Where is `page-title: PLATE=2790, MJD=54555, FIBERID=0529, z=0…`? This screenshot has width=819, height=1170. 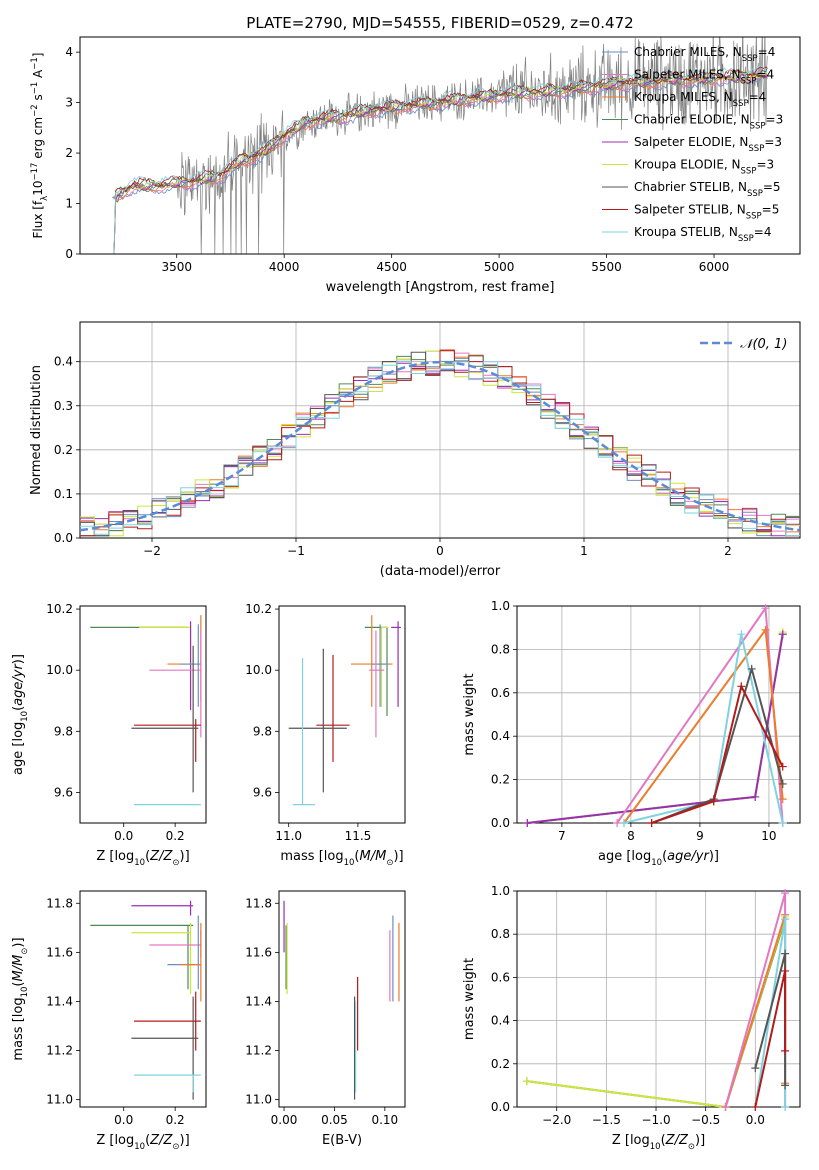
page-title: PLATE=2790, MJD=54555, FIBERID=0529, z=0… is located at coordinates (439, 23).